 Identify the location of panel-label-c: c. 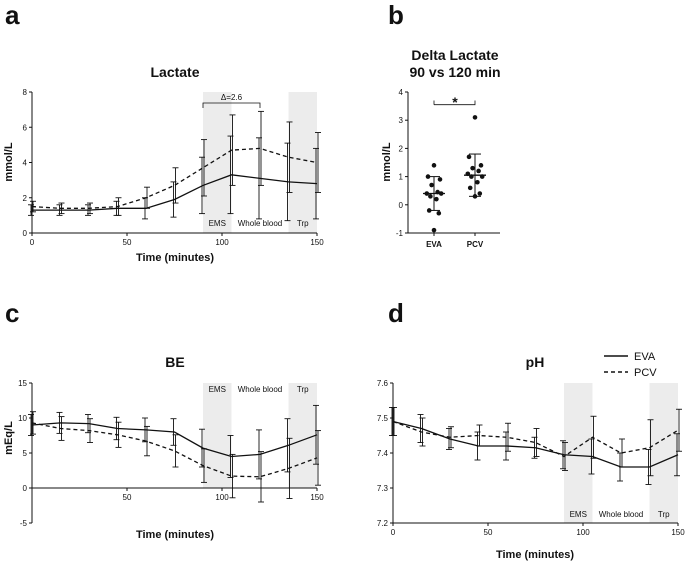
(12, 313).